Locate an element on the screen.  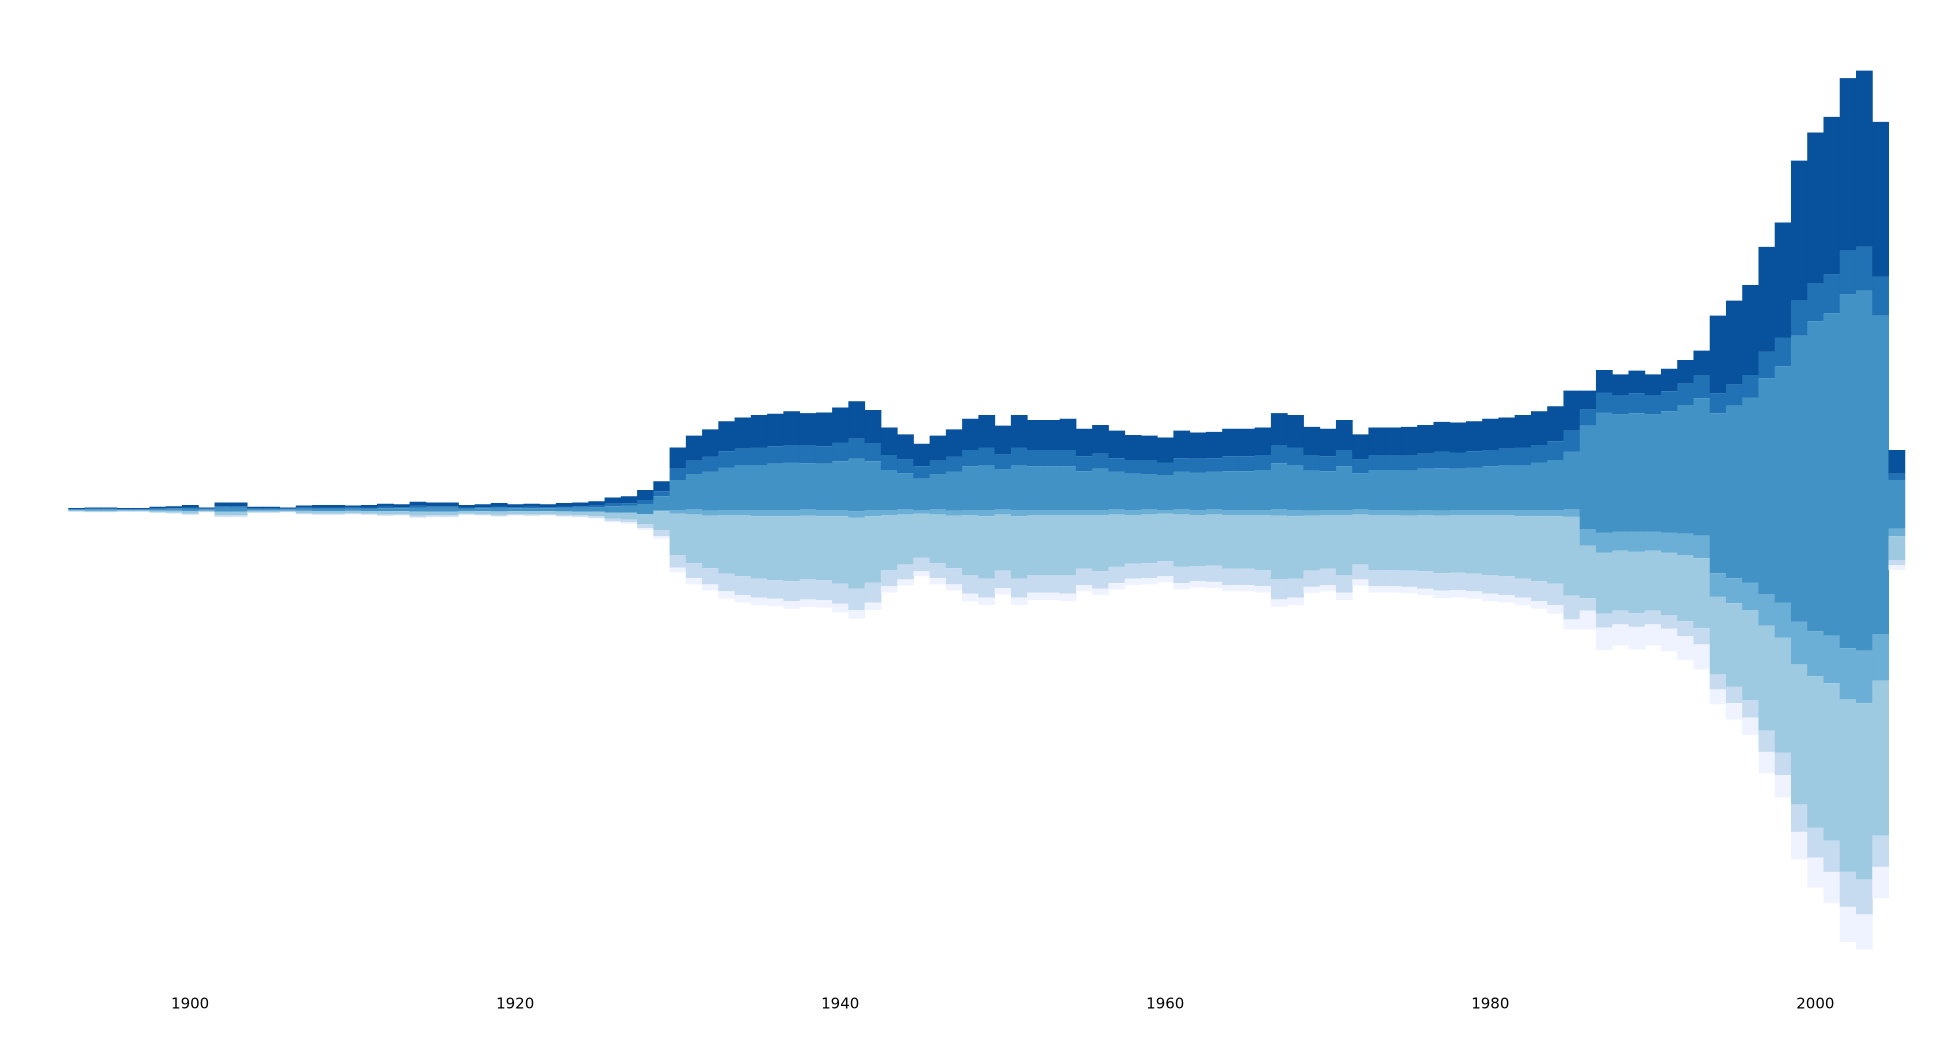
x-tick-label: 1960 is located at coordinates (1165, 1004).